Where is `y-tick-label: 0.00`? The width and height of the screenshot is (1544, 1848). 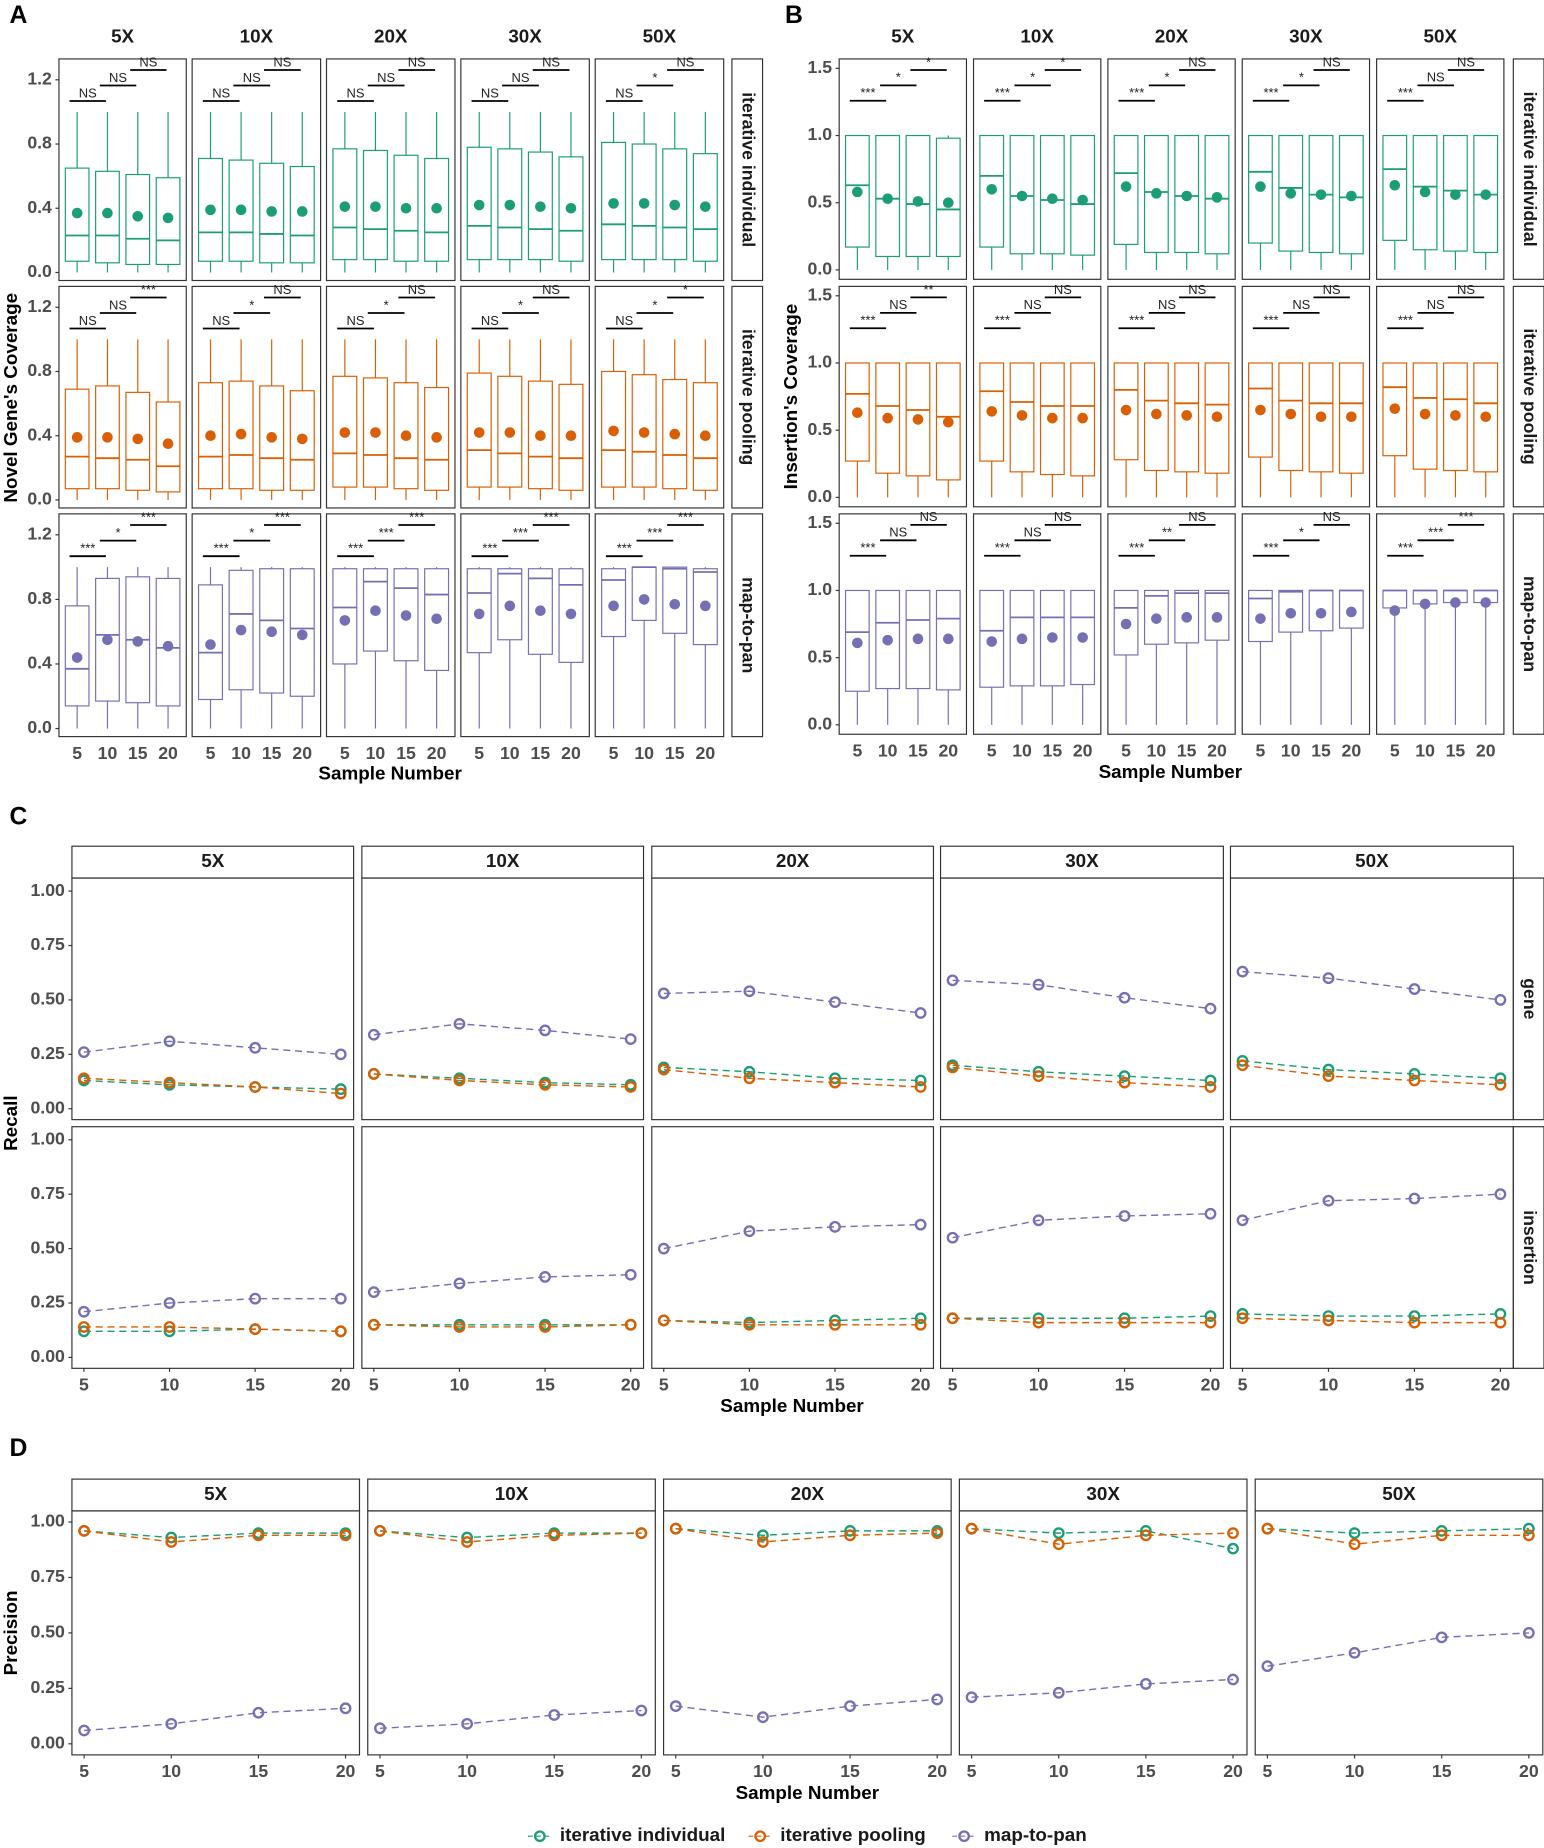 y-tick-label: 0.00 is located at coordinates (47, 1107).